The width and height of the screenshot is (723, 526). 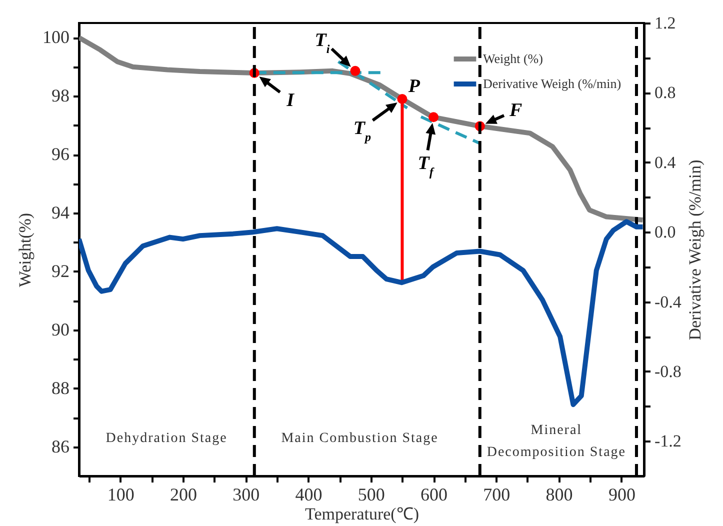 What do you see at coordinates (665, 92) in the screenshot?
I see `y2-tick-label: 0.8` at bounding box center [665, 92].